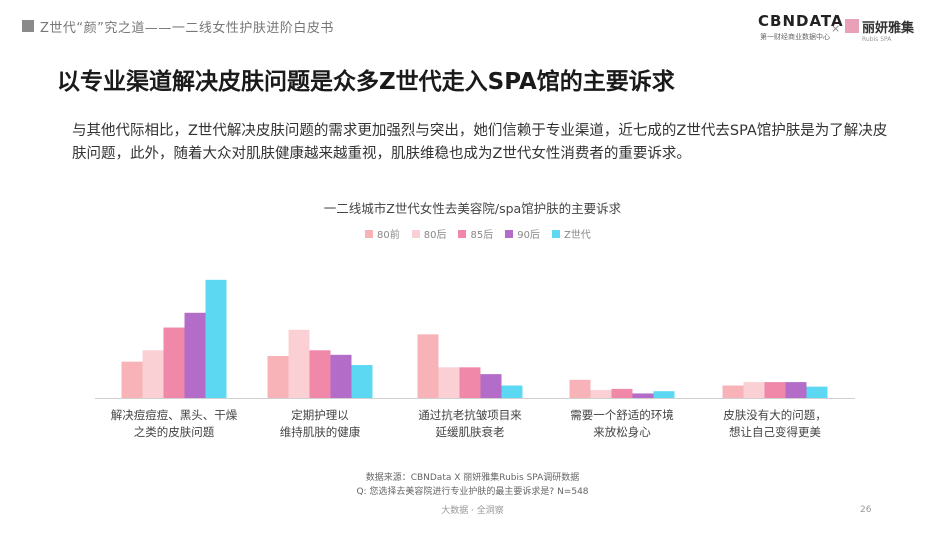 The height and width of the screenshot is (533, 945). I want to click on legend-item: 90后, so click(522, 233).